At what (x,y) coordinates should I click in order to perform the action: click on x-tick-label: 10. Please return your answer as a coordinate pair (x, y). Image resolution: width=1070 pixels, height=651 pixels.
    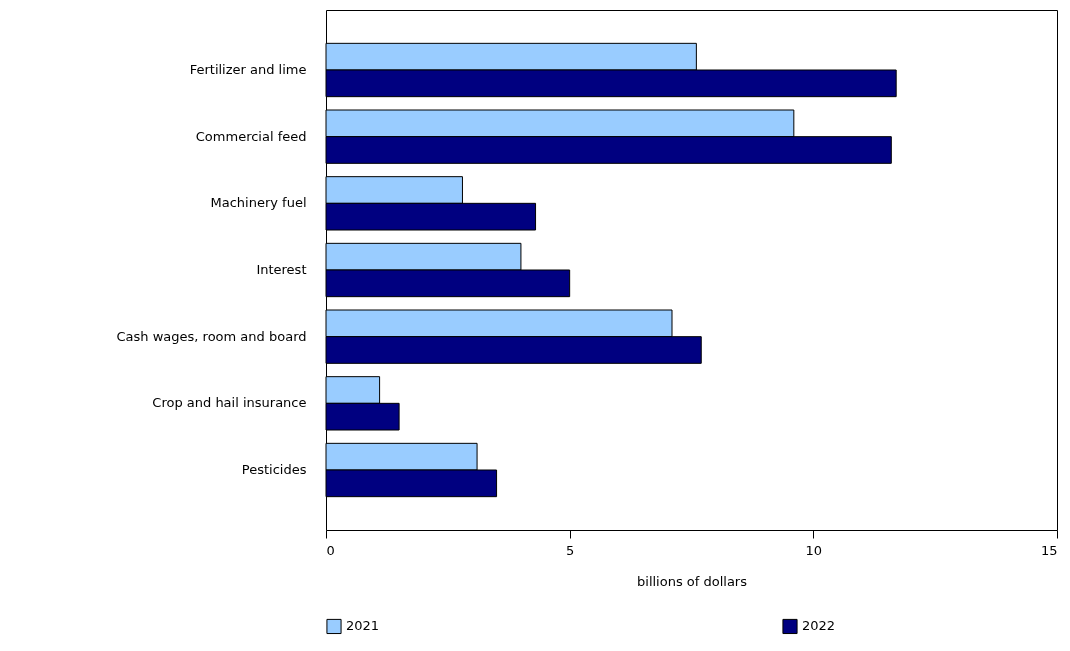
    Looking at the image, I should click on (814, 550).